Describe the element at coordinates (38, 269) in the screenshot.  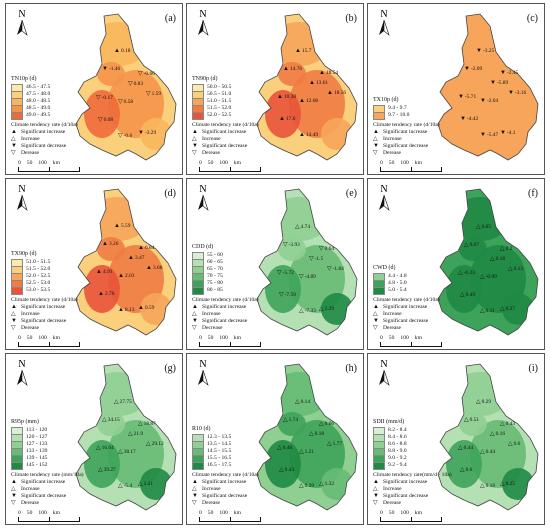
I see `legend-range: 51.5 - 52.0` at that location.